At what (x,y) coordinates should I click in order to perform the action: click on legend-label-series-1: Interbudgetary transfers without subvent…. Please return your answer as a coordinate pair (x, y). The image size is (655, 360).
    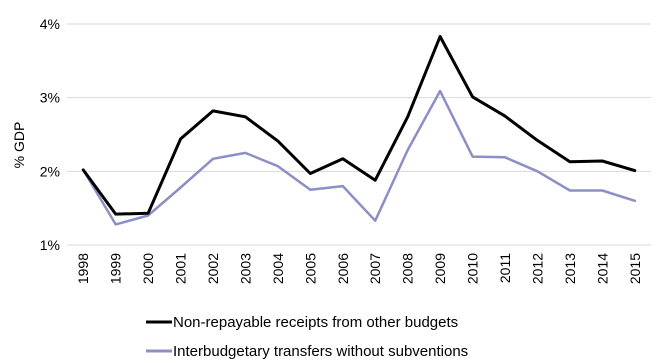
    Looking at the image, I should click on (320, 351).